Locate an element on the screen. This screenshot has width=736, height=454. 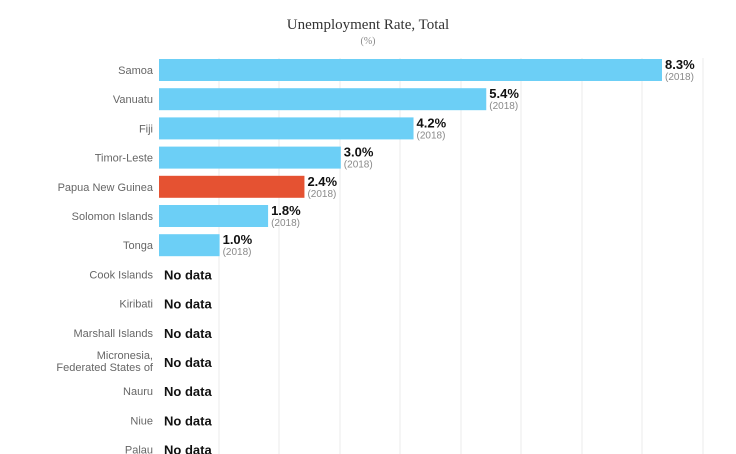
value-label: 1.0% is located at coordinates (238, 239).